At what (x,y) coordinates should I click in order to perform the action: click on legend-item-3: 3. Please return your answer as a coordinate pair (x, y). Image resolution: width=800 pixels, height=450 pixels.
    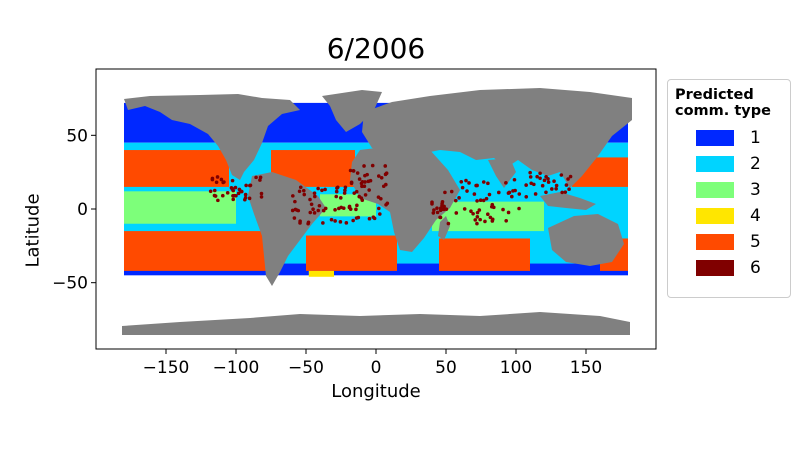
    Looking at the image, I should click on (729, 190).